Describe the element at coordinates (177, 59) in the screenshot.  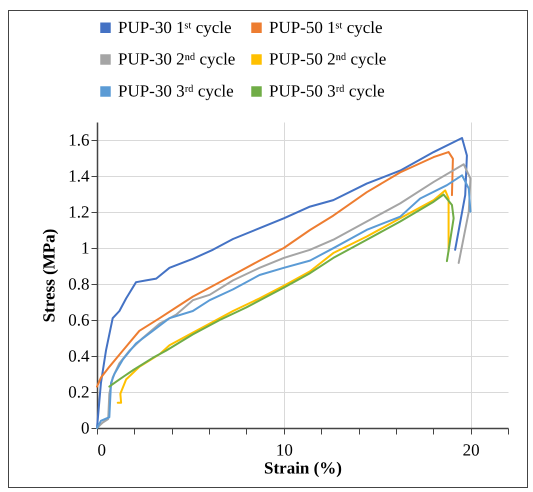
I see `legend-label: PUP-30 2ⁿᵈ cycle` at that location.